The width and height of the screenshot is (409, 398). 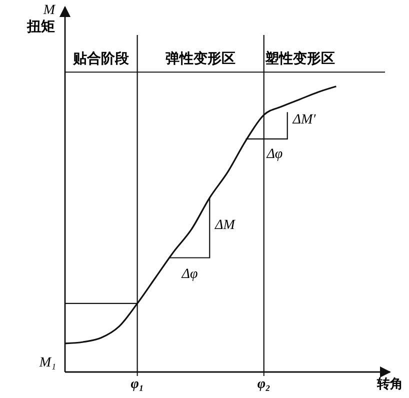 What do you see at coordinates (41, 19) in the screenshot?
I see `y-axis-title: M 扭矩` at bounding box center [41, 19].